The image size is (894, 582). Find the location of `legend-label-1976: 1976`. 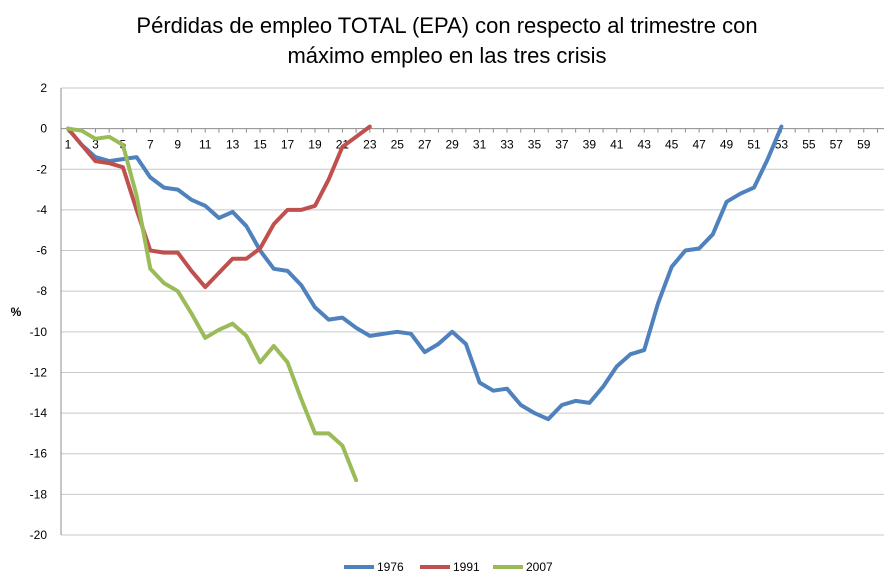

legend-label-1976: 1976 is located at coordinates (390, 567).